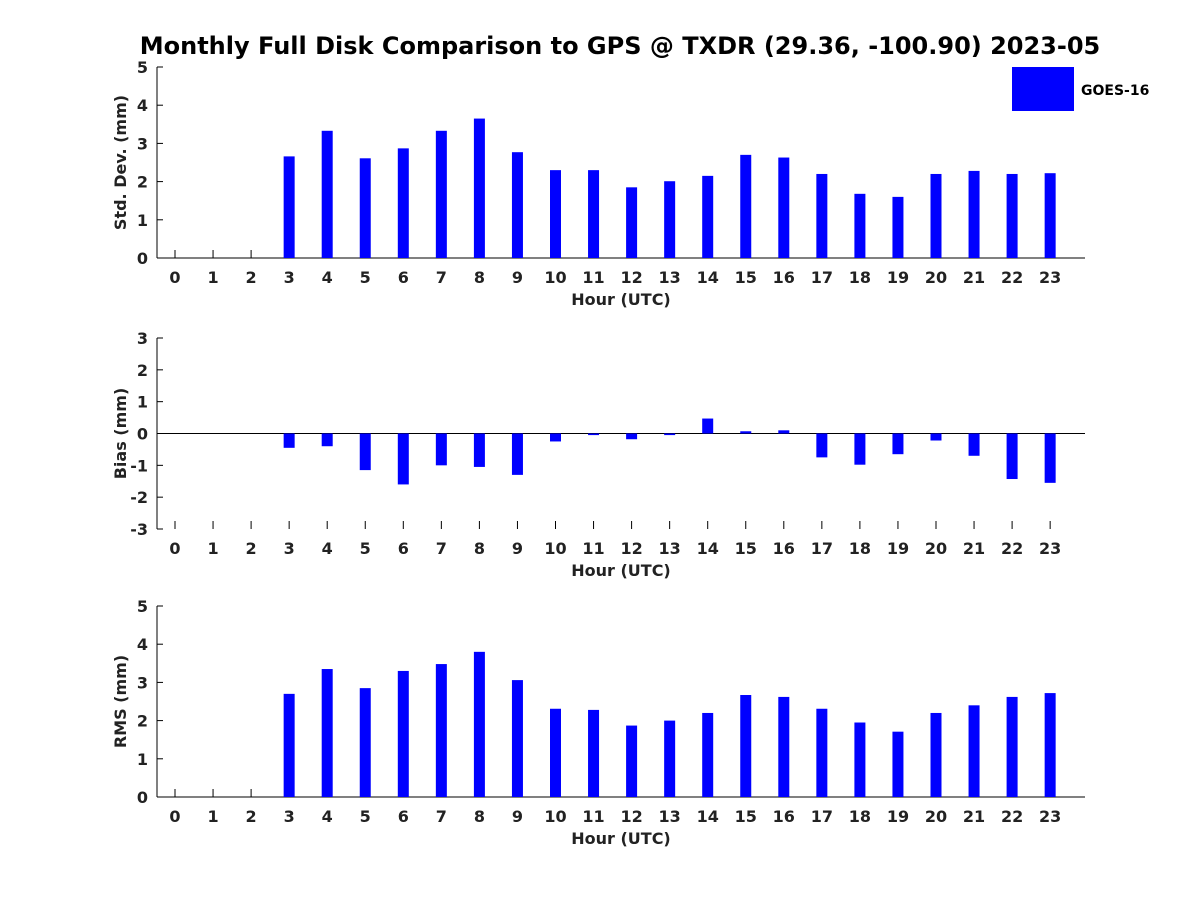 This screenshot has height=900, width=1200. Describe the element at coordinates (120, 434) in the screenshot. I see `bias-ylabel: Bias (mm)` at that location.